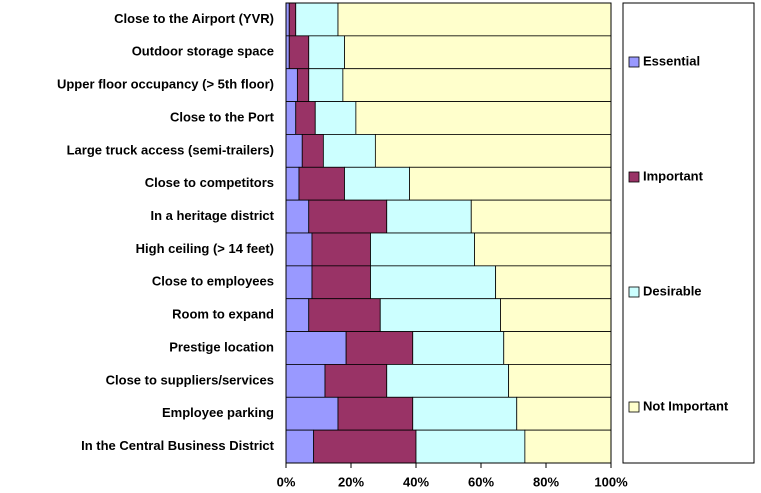 This screenshot has height=493, width=761. Describe the element at coordinates (213, 281) in the screenshot. I see `y-tick-label: Close to employees` at that location.